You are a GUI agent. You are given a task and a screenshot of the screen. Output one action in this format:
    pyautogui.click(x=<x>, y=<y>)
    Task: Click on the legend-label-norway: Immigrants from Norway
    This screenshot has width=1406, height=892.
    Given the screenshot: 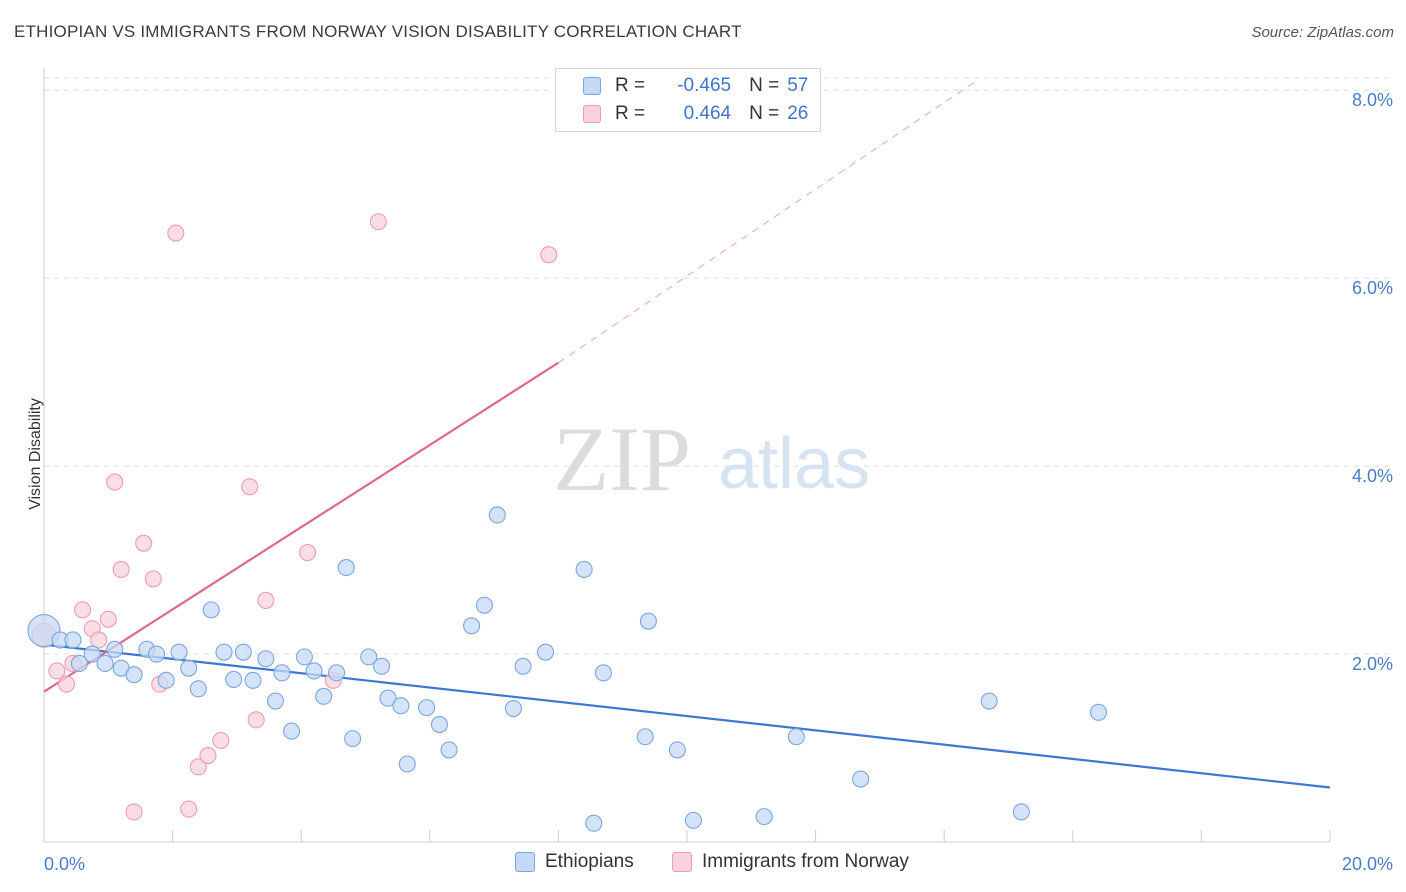 What is the action you would take?
    pyautogui.click(x=805, y=861)
    